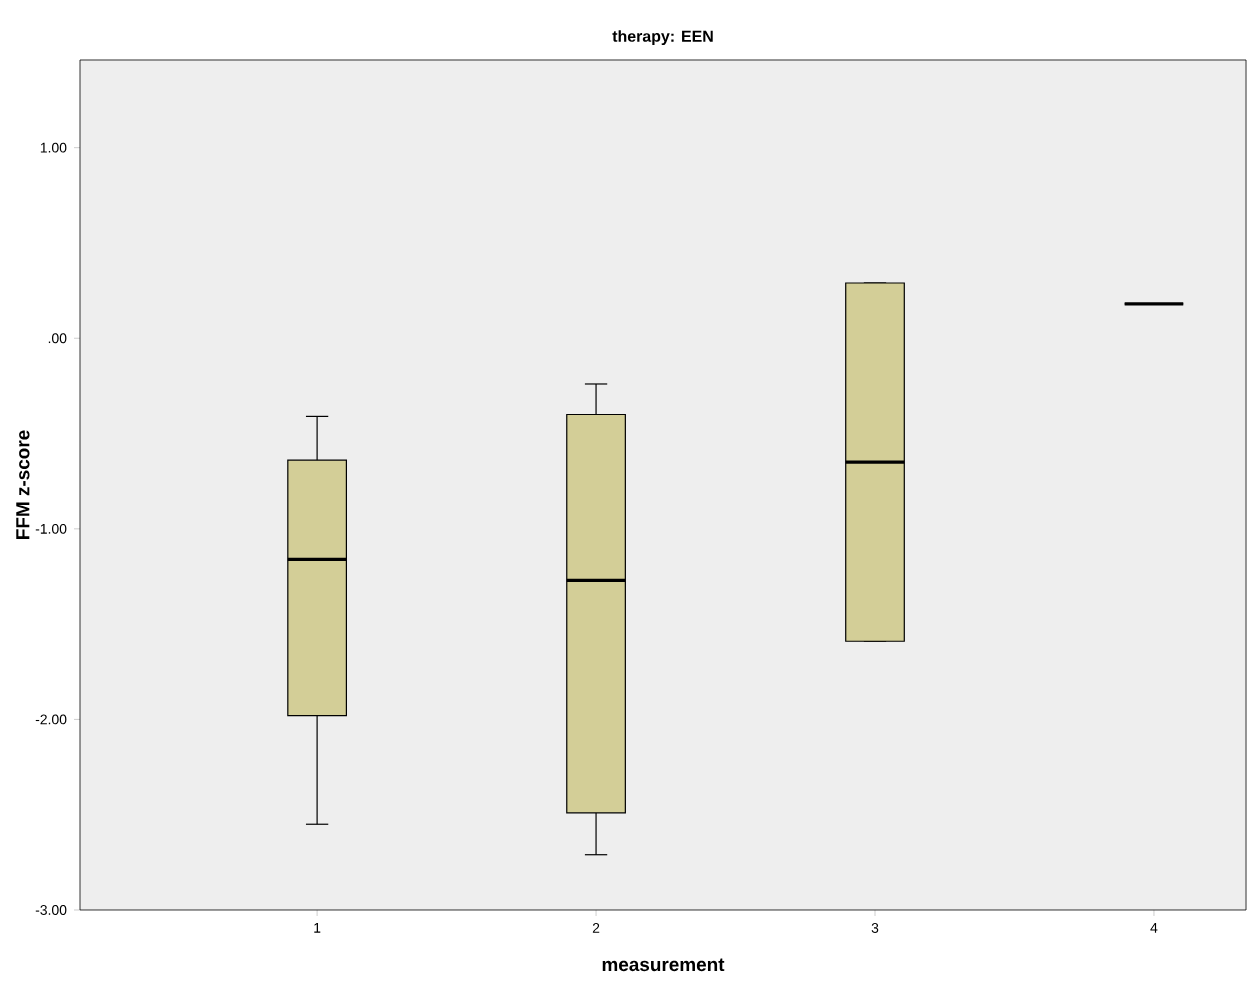 This screenshot has width=1250, height=1000. I want to click on y-axis-title: FFM z-score, so click(23, 484).